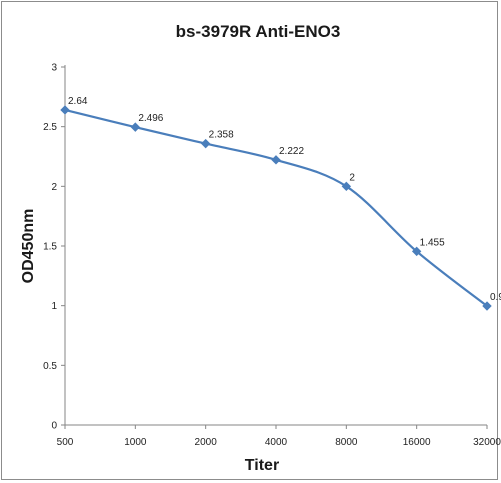 The image size is (501, 483). Describe the element at coordinates (495, 297) in the screenshot. I see `data-label: 0.997` at that location.